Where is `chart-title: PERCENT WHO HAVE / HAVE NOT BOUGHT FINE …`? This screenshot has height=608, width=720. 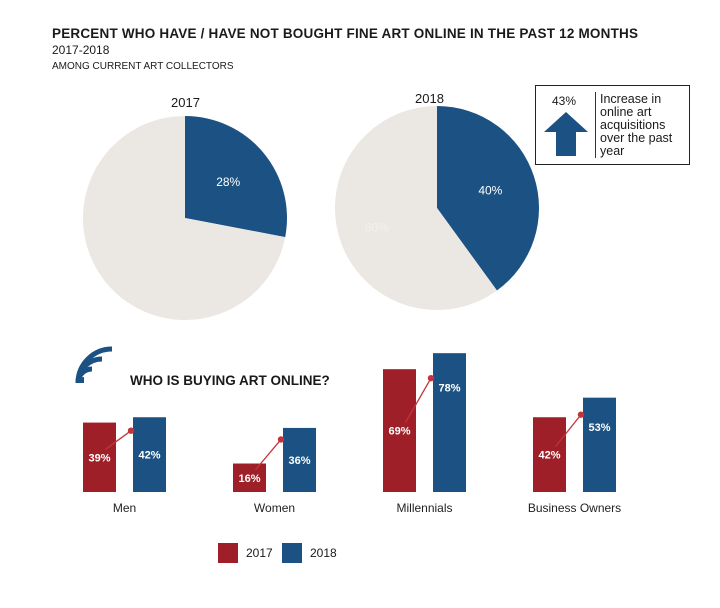
chart-title: PERCENT WHO HAVE / HAVE NOT BOUGHT FINE … is located at coordinates (345, 33).